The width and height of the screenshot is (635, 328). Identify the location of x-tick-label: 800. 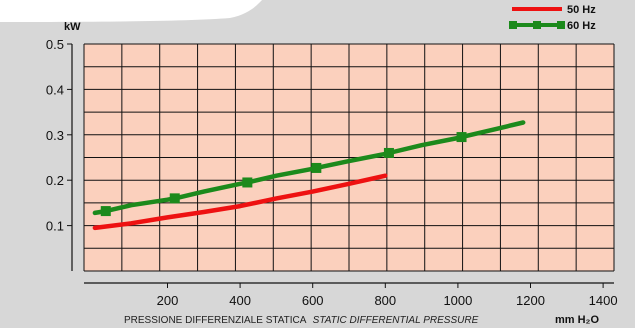
(385, 300).